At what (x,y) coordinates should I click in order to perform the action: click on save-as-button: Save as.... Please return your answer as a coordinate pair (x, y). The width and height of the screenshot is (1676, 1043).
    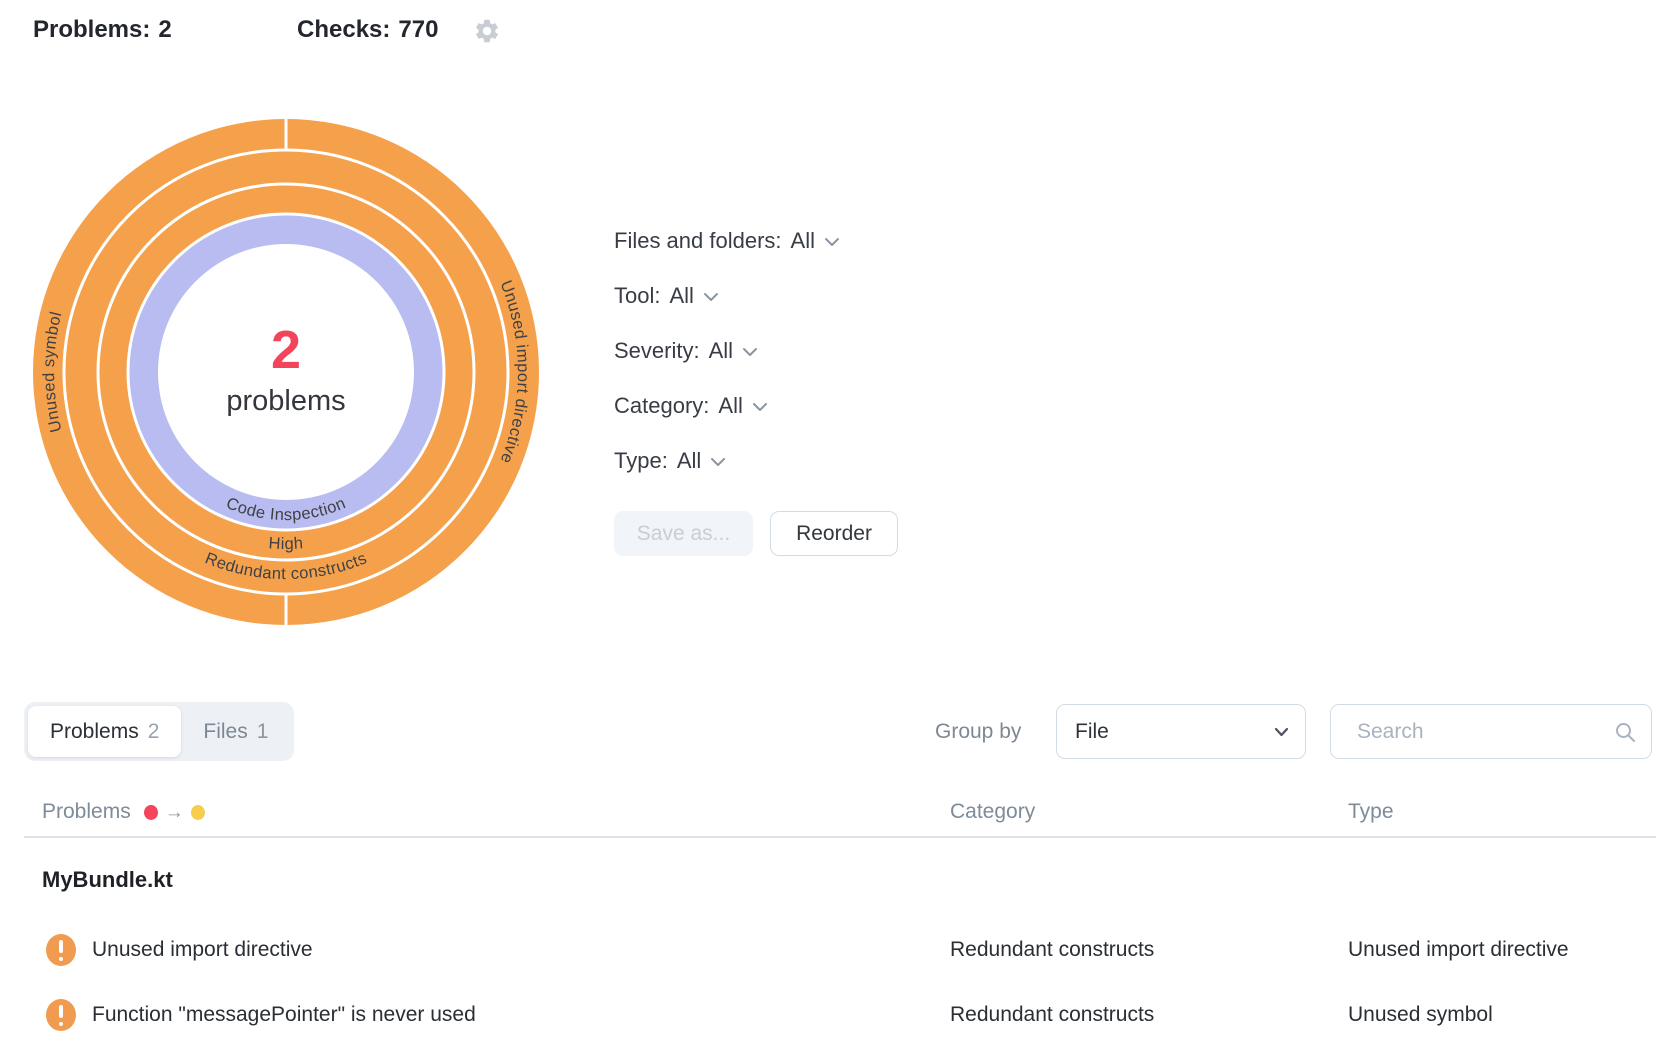
    Looking at the image, I should click on (683, 533).